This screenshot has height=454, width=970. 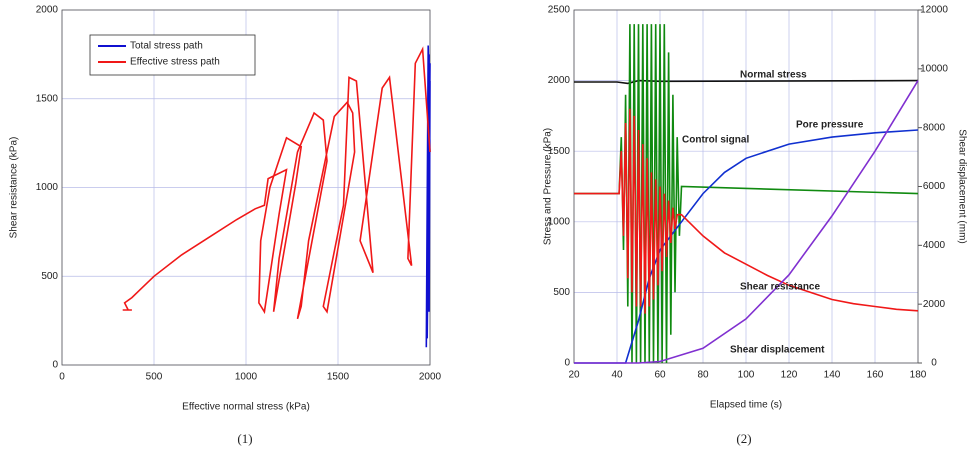 What do you see at coordinates (244, 438) in the screenshot?
I see `caption: (1)` at bounding box center [244, 438].